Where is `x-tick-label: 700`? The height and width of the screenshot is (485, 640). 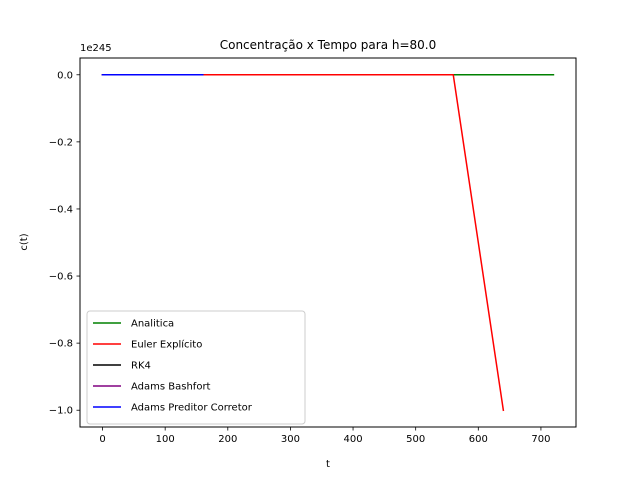 x-tick-label: 700 is located at coordinates (540, 439).